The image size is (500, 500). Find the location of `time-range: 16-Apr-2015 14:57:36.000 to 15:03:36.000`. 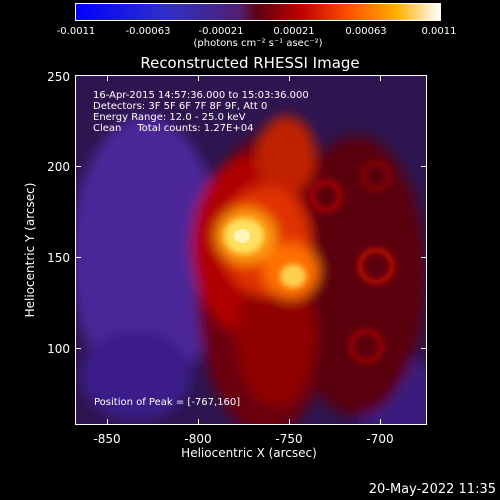

time-range: 16-Apr-2015 14:57:36.000 to 15:03:36.000 is located at coordinates (201, 95).